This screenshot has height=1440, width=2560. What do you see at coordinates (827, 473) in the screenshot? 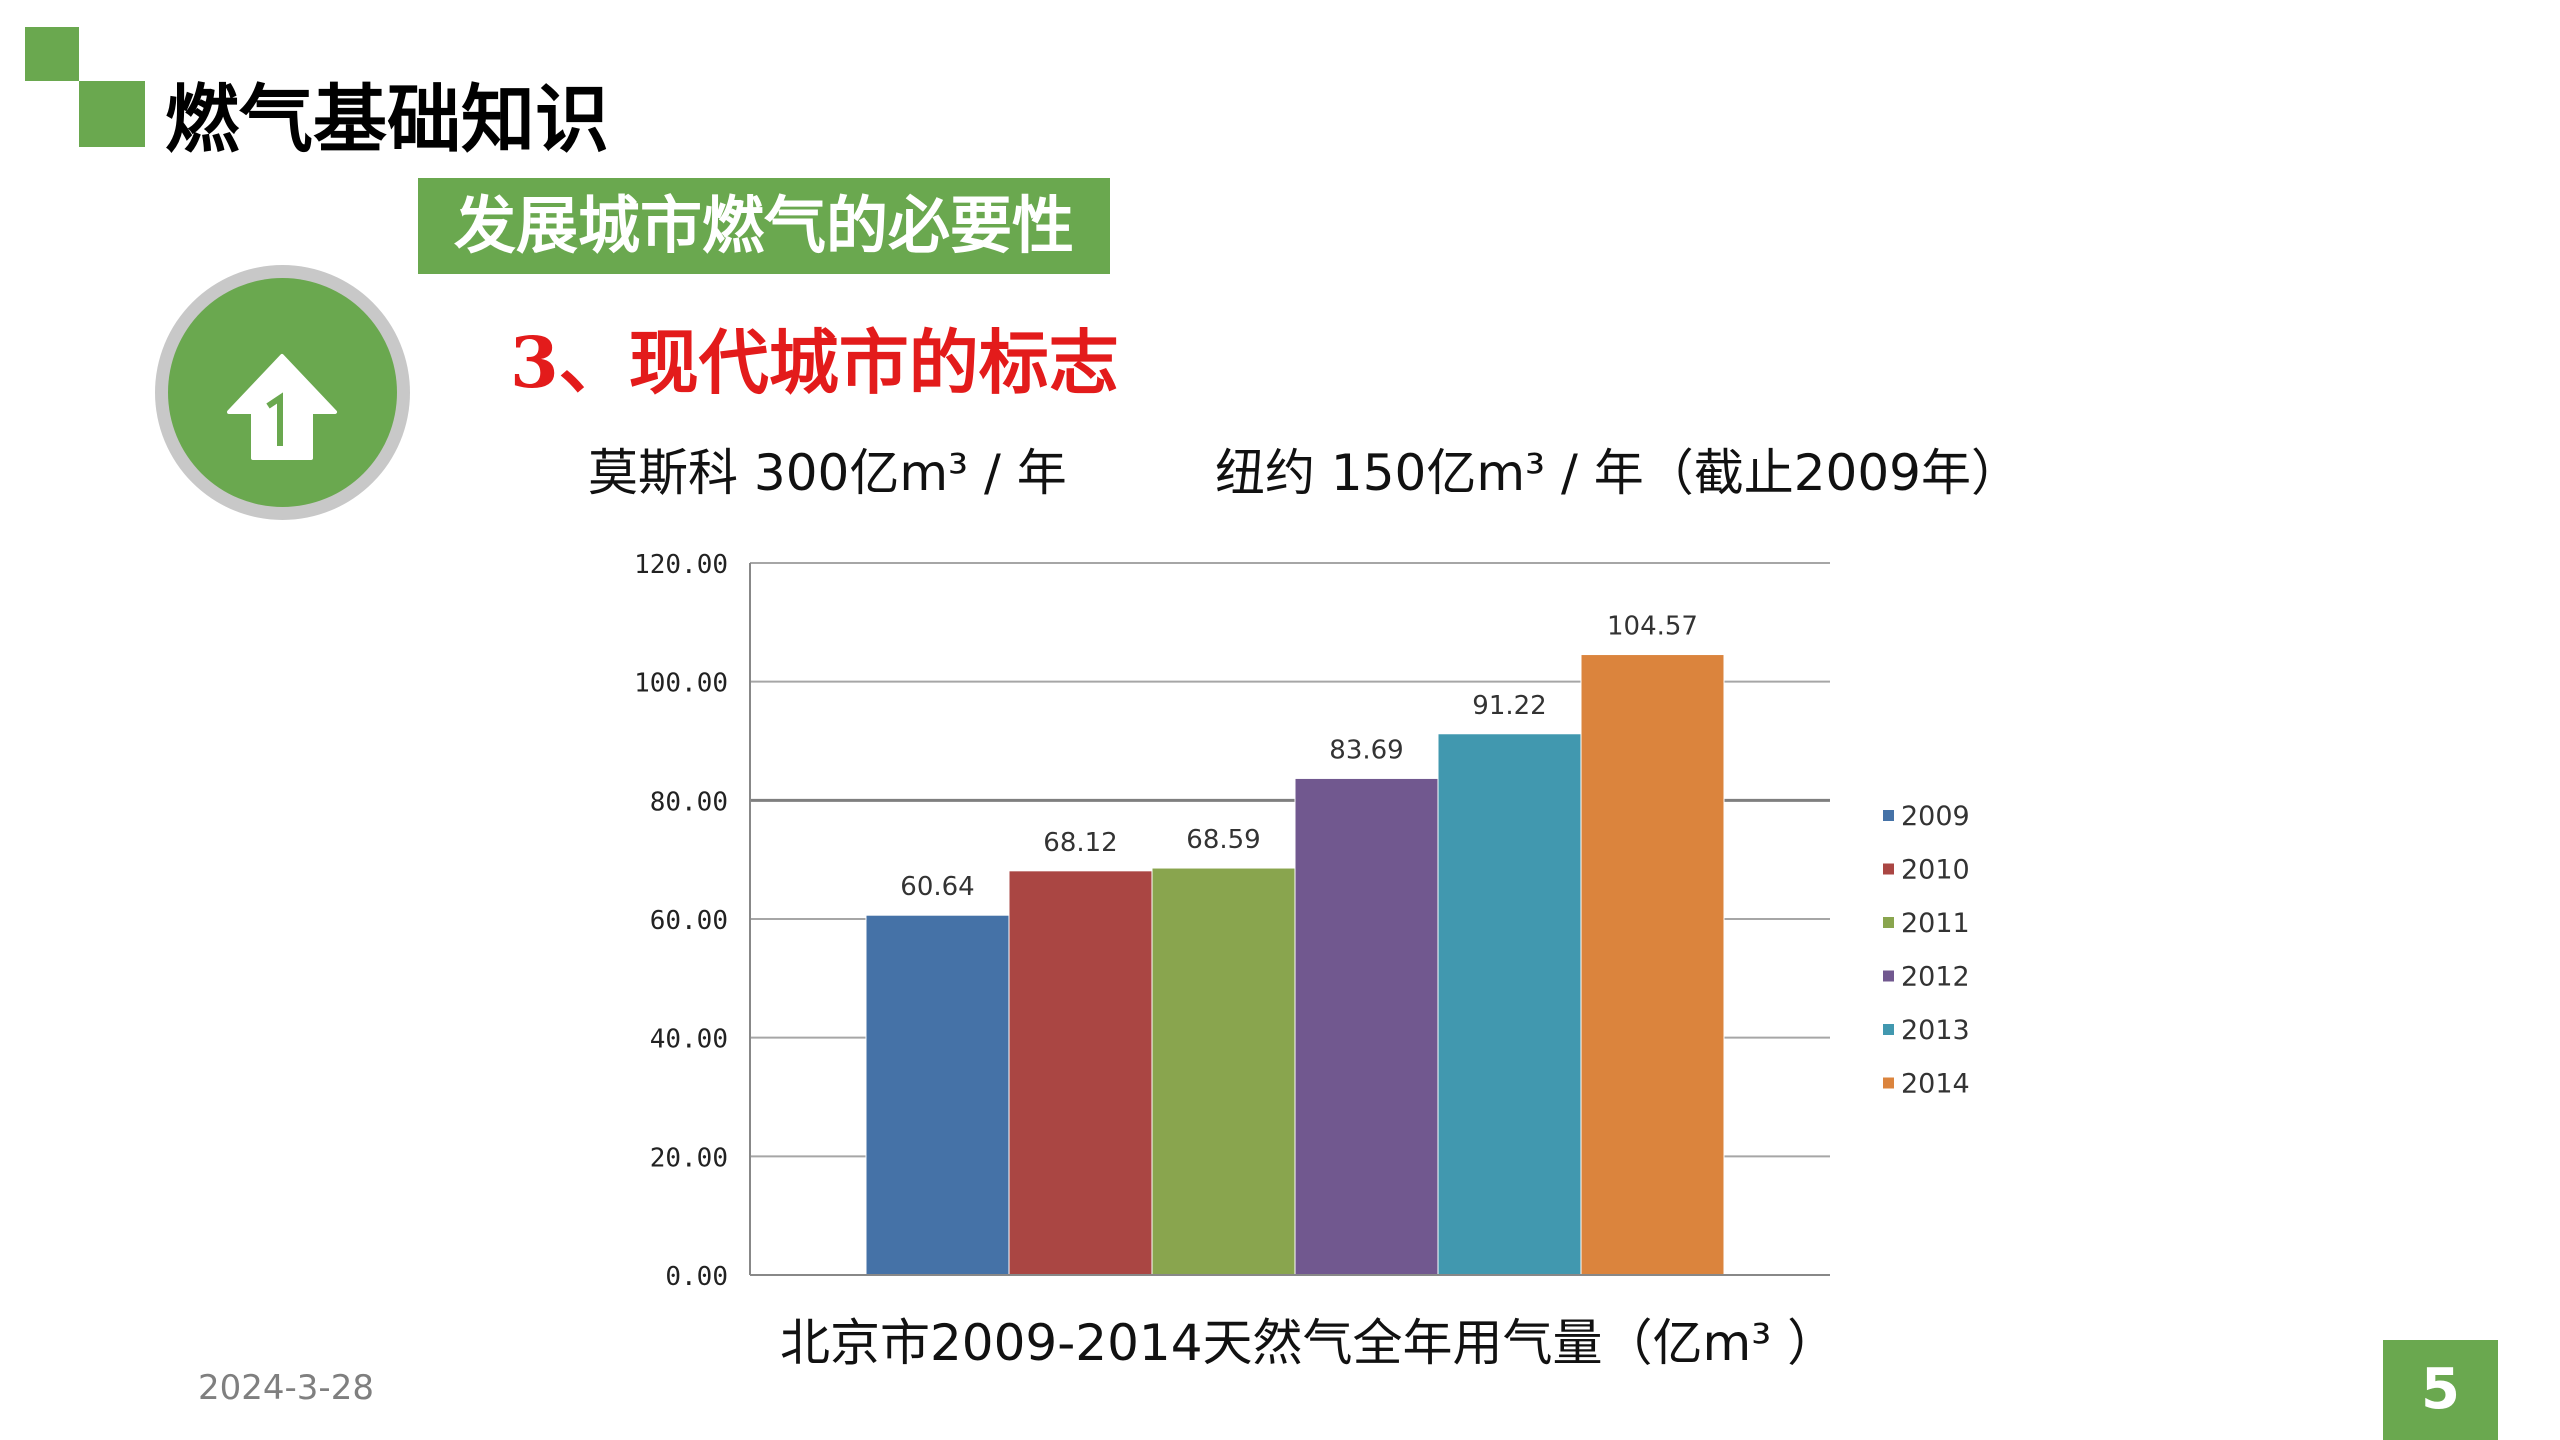
I see `stat-moscow: 莫斯科 300亿m³ / 年` at bounding box center [827, 473].